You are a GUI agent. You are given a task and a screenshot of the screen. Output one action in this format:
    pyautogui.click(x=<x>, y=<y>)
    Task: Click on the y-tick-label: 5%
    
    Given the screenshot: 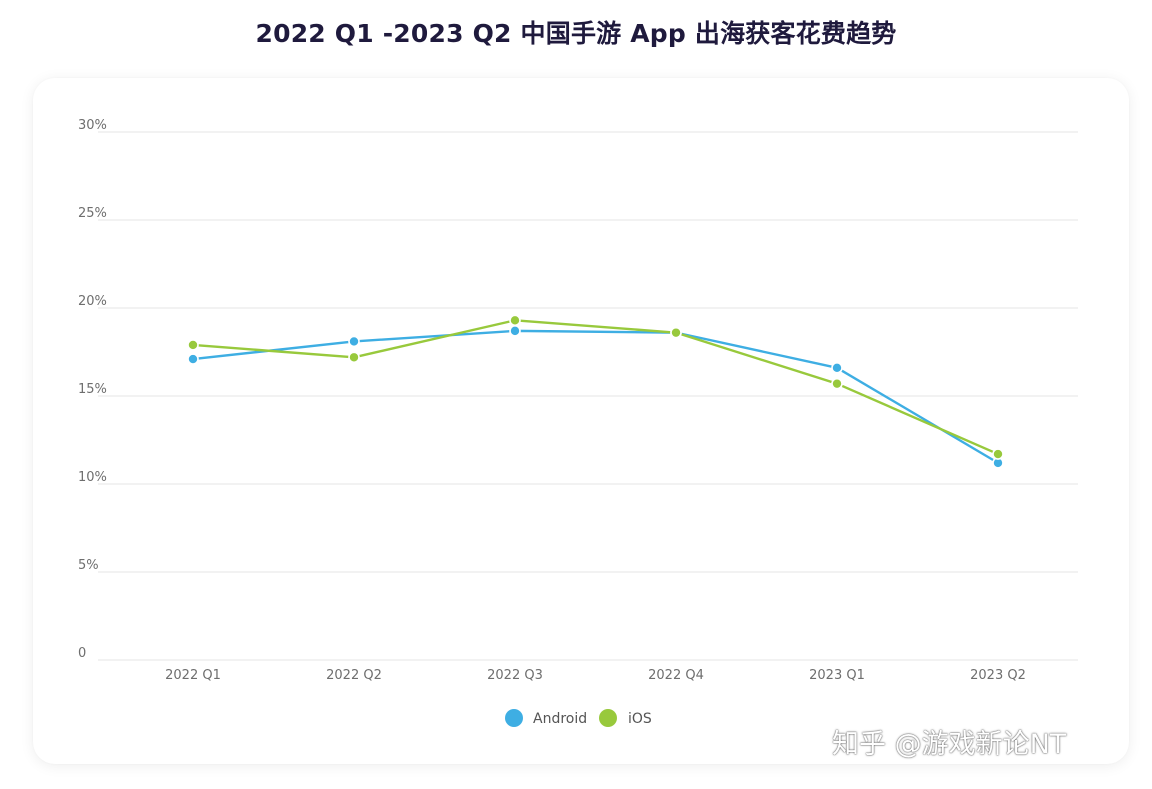 What is the action you would take?
    pyautogui.click(x=88, y=565)
    